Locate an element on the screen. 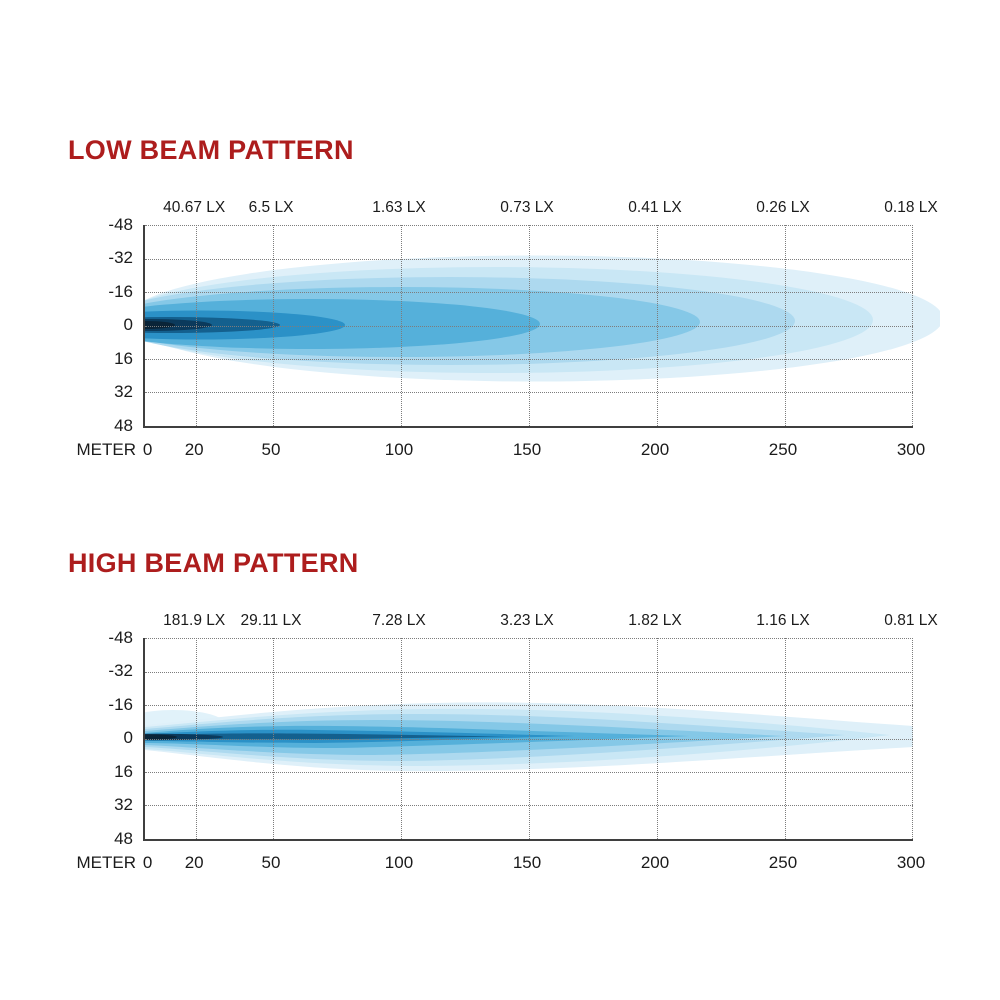 The width and height of the screenshot is (1000, 1000). low-beam-y-axis: -48 -32 -16 0 16 32 48 is located at coordinates (66, 240).